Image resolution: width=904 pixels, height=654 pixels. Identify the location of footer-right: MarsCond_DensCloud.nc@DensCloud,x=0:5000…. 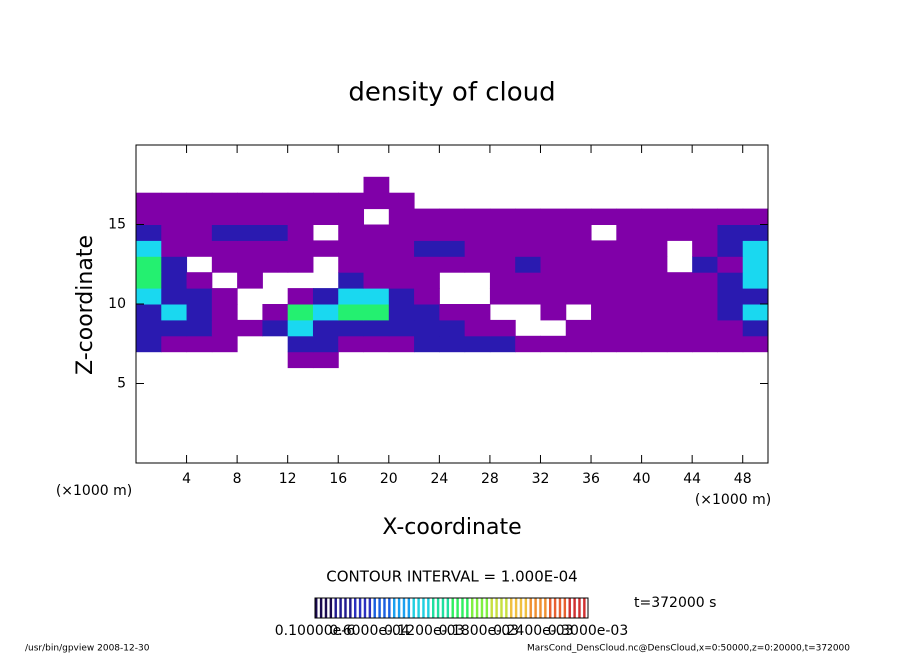
(688, 649).